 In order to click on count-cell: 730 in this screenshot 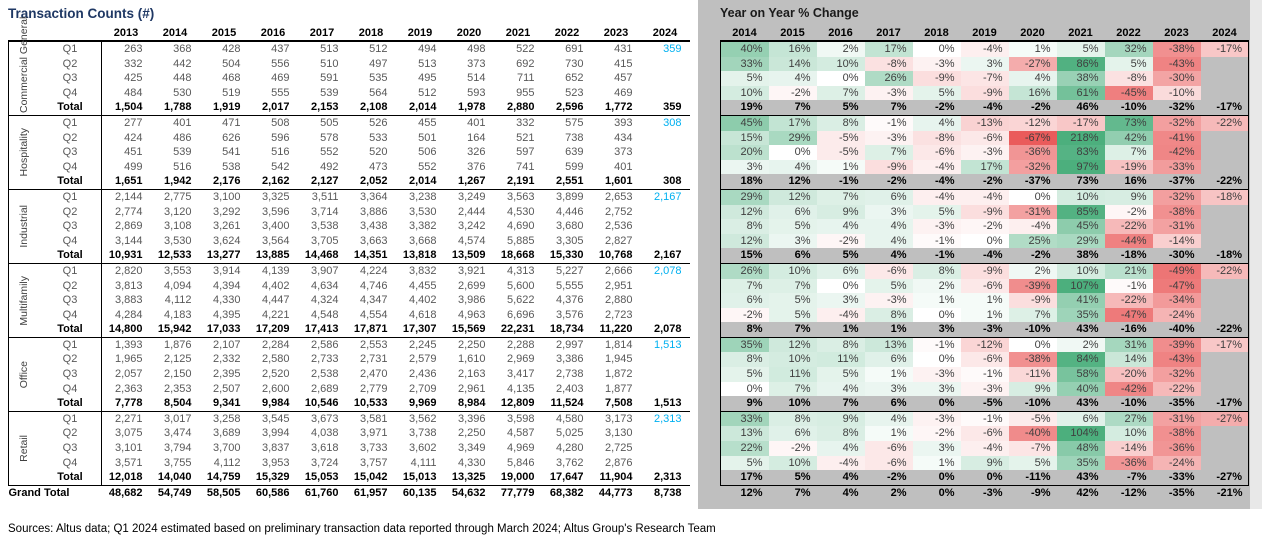, I will do `click(574, 63)`.